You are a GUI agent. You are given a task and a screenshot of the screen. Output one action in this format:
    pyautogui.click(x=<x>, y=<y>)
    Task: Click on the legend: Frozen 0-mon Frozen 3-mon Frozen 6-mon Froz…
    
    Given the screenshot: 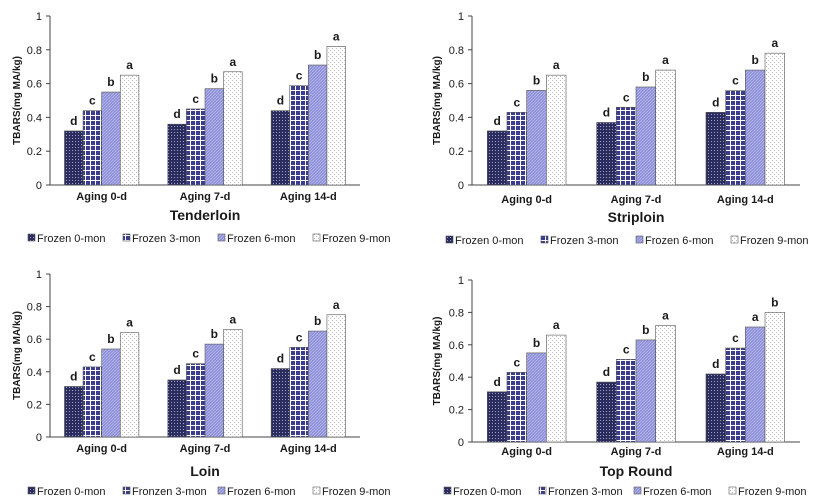 What is the action you would take?
    pyautogui.click(x=208, y=239)
    